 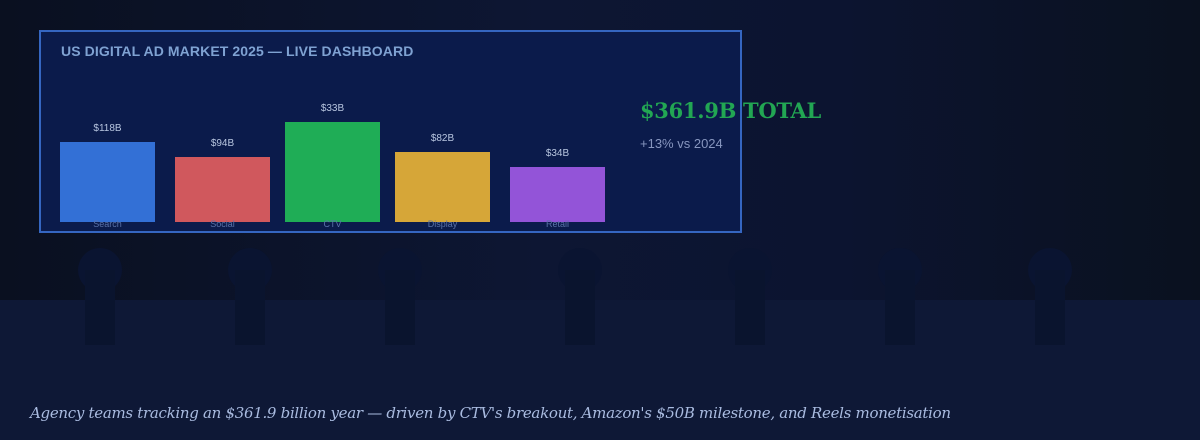 I want to click on total-value: $361.9B TOTAL, so click(x=730, y=110).